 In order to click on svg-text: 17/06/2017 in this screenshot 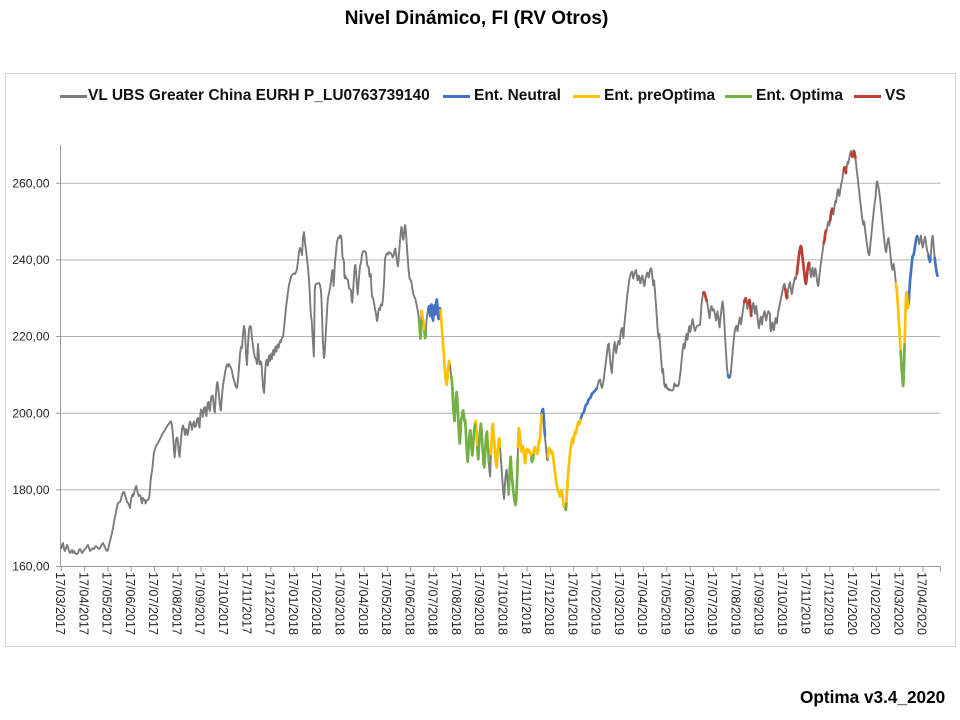, I will do `click(130, 603)`.